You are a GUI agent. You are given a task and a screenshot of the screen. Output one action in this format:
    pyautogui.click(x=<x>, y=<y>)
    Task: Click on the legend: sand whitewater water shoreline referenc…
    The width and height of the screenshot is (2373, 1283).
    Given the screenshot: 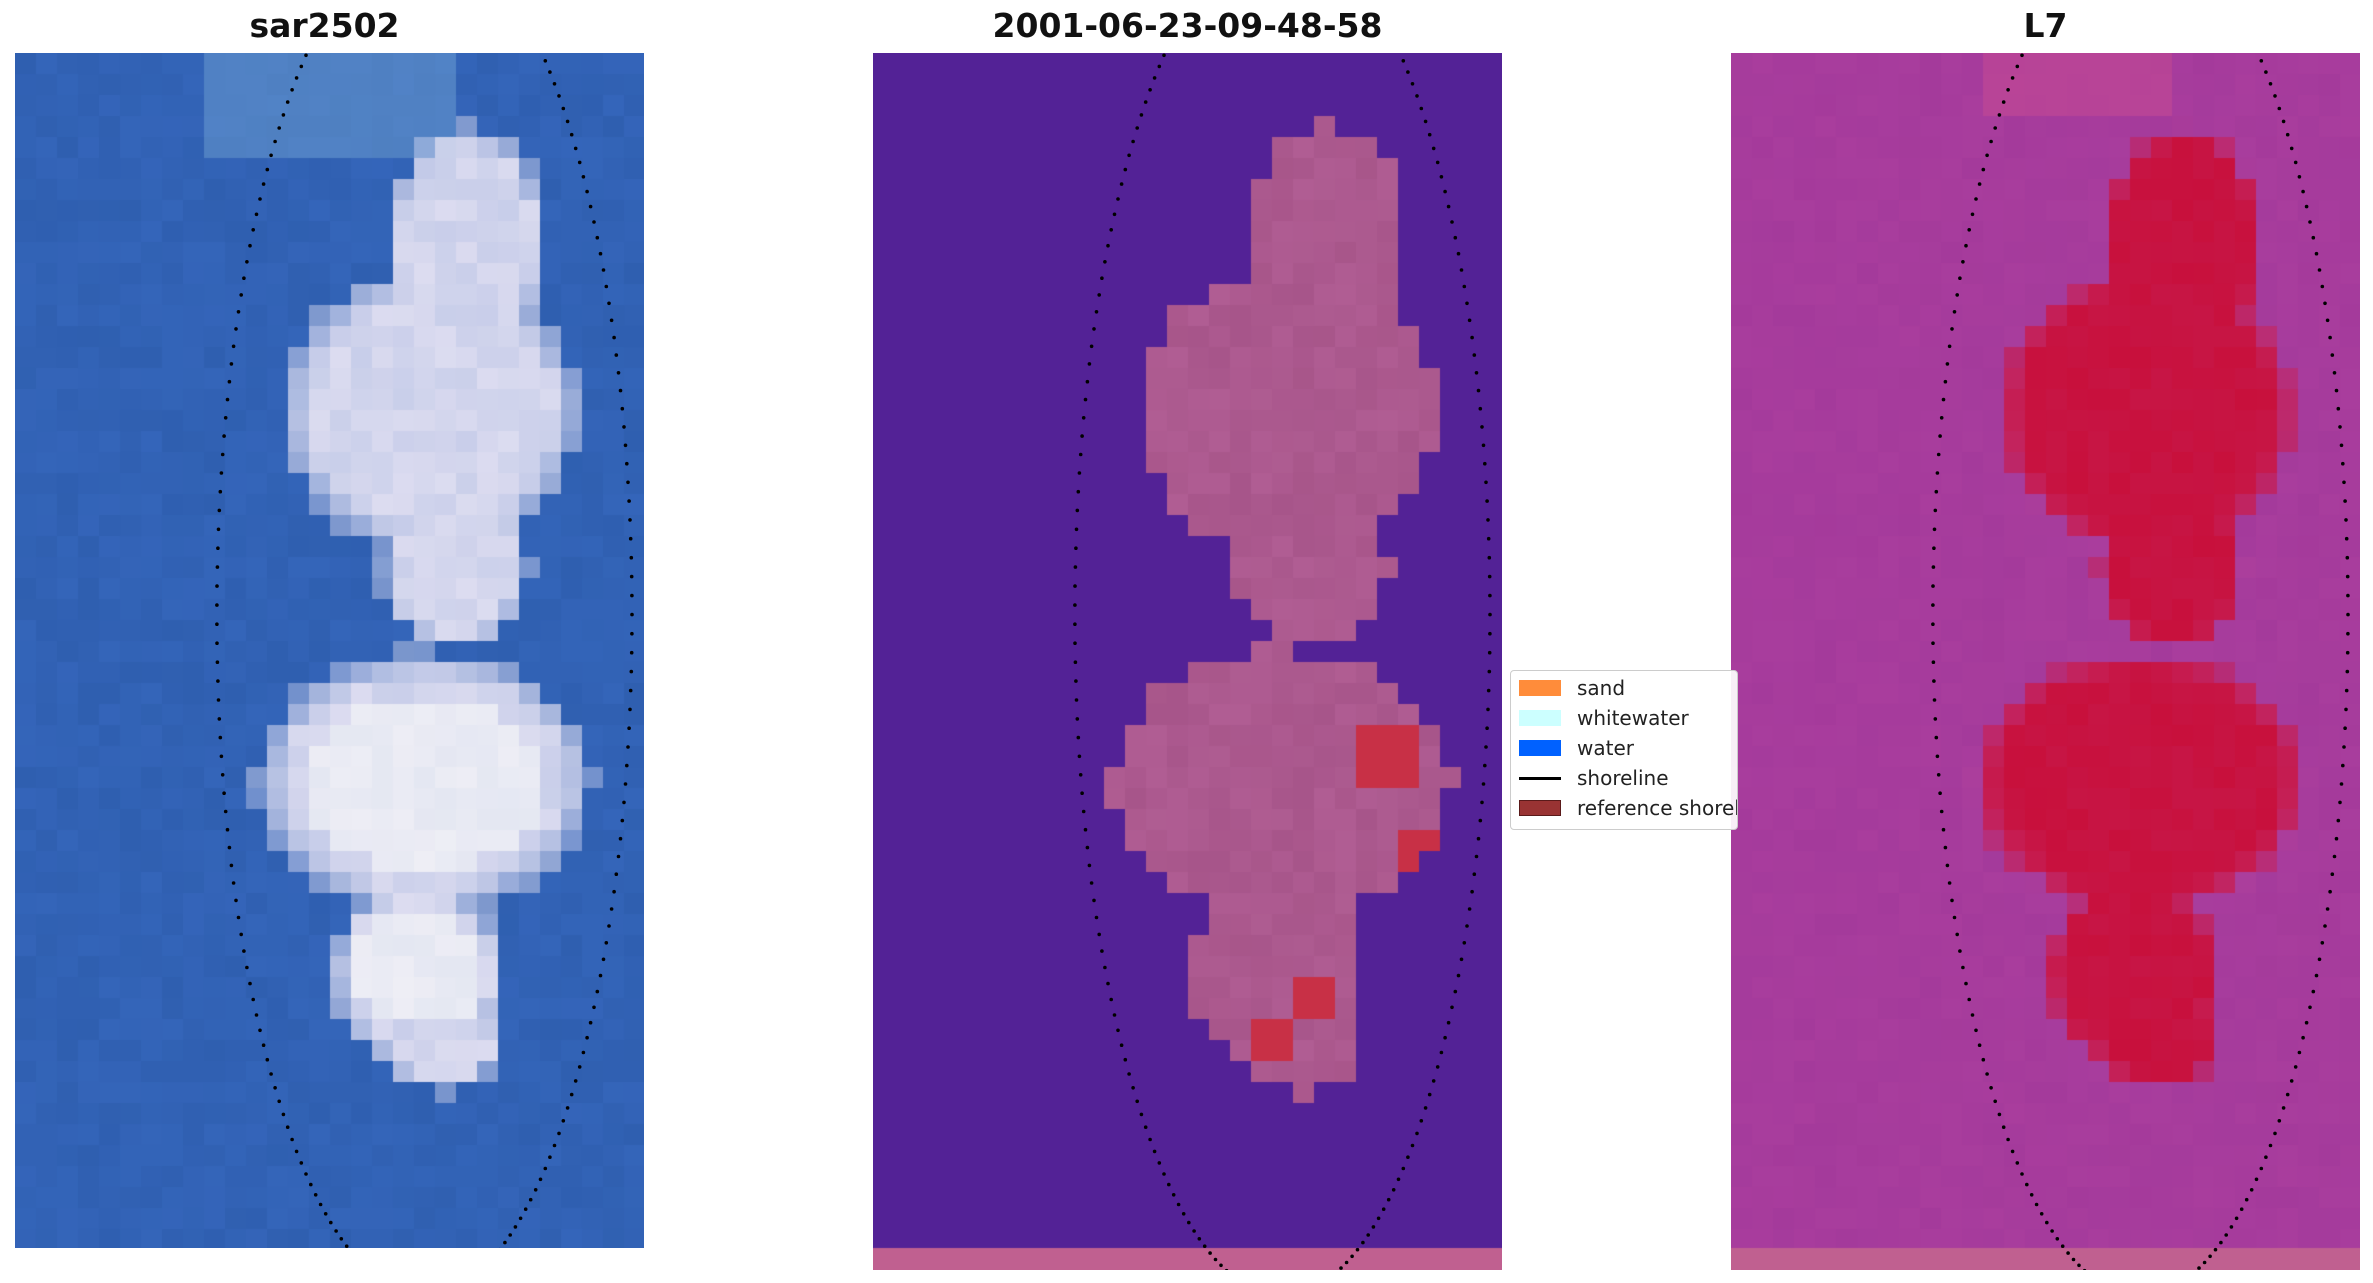 What is the action you would take?
    pyautogui.click(x=1624, y=750)
    